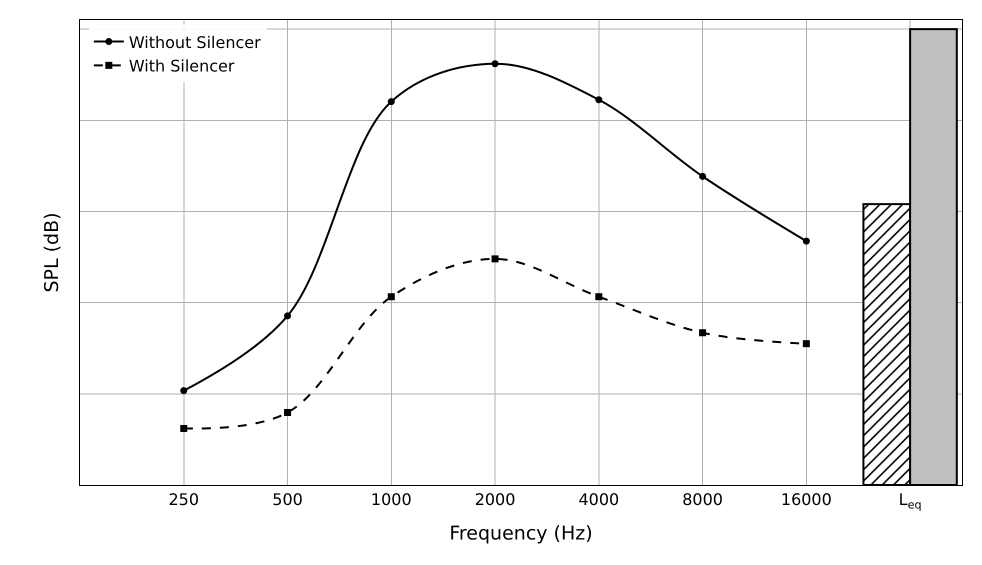  I want to click on x-tick-label: 4000, so click(599, 500).